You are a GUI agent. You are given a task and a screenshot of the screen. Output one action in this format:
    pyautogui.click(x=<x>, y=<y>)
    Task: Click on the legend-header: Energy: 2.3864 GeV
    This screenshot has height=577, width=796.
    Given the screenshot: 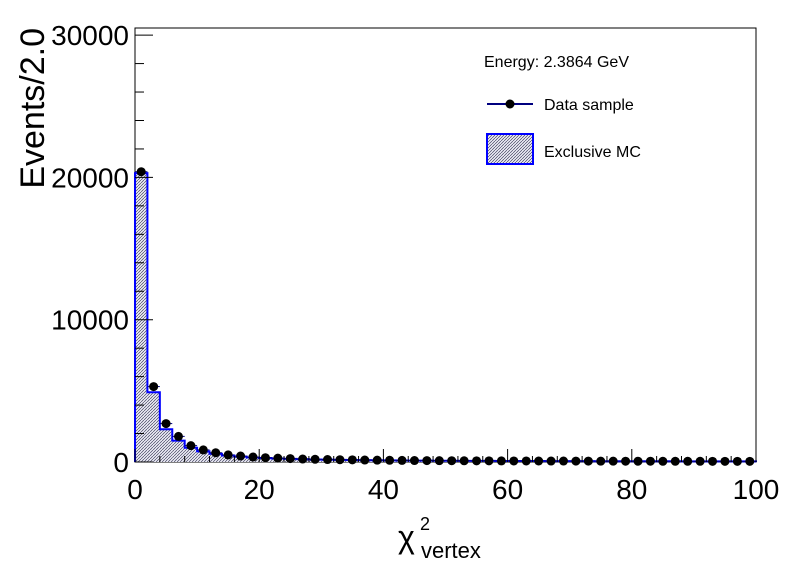 What is the action you would take?
    pyautogui.click(x=556, y=62)
    